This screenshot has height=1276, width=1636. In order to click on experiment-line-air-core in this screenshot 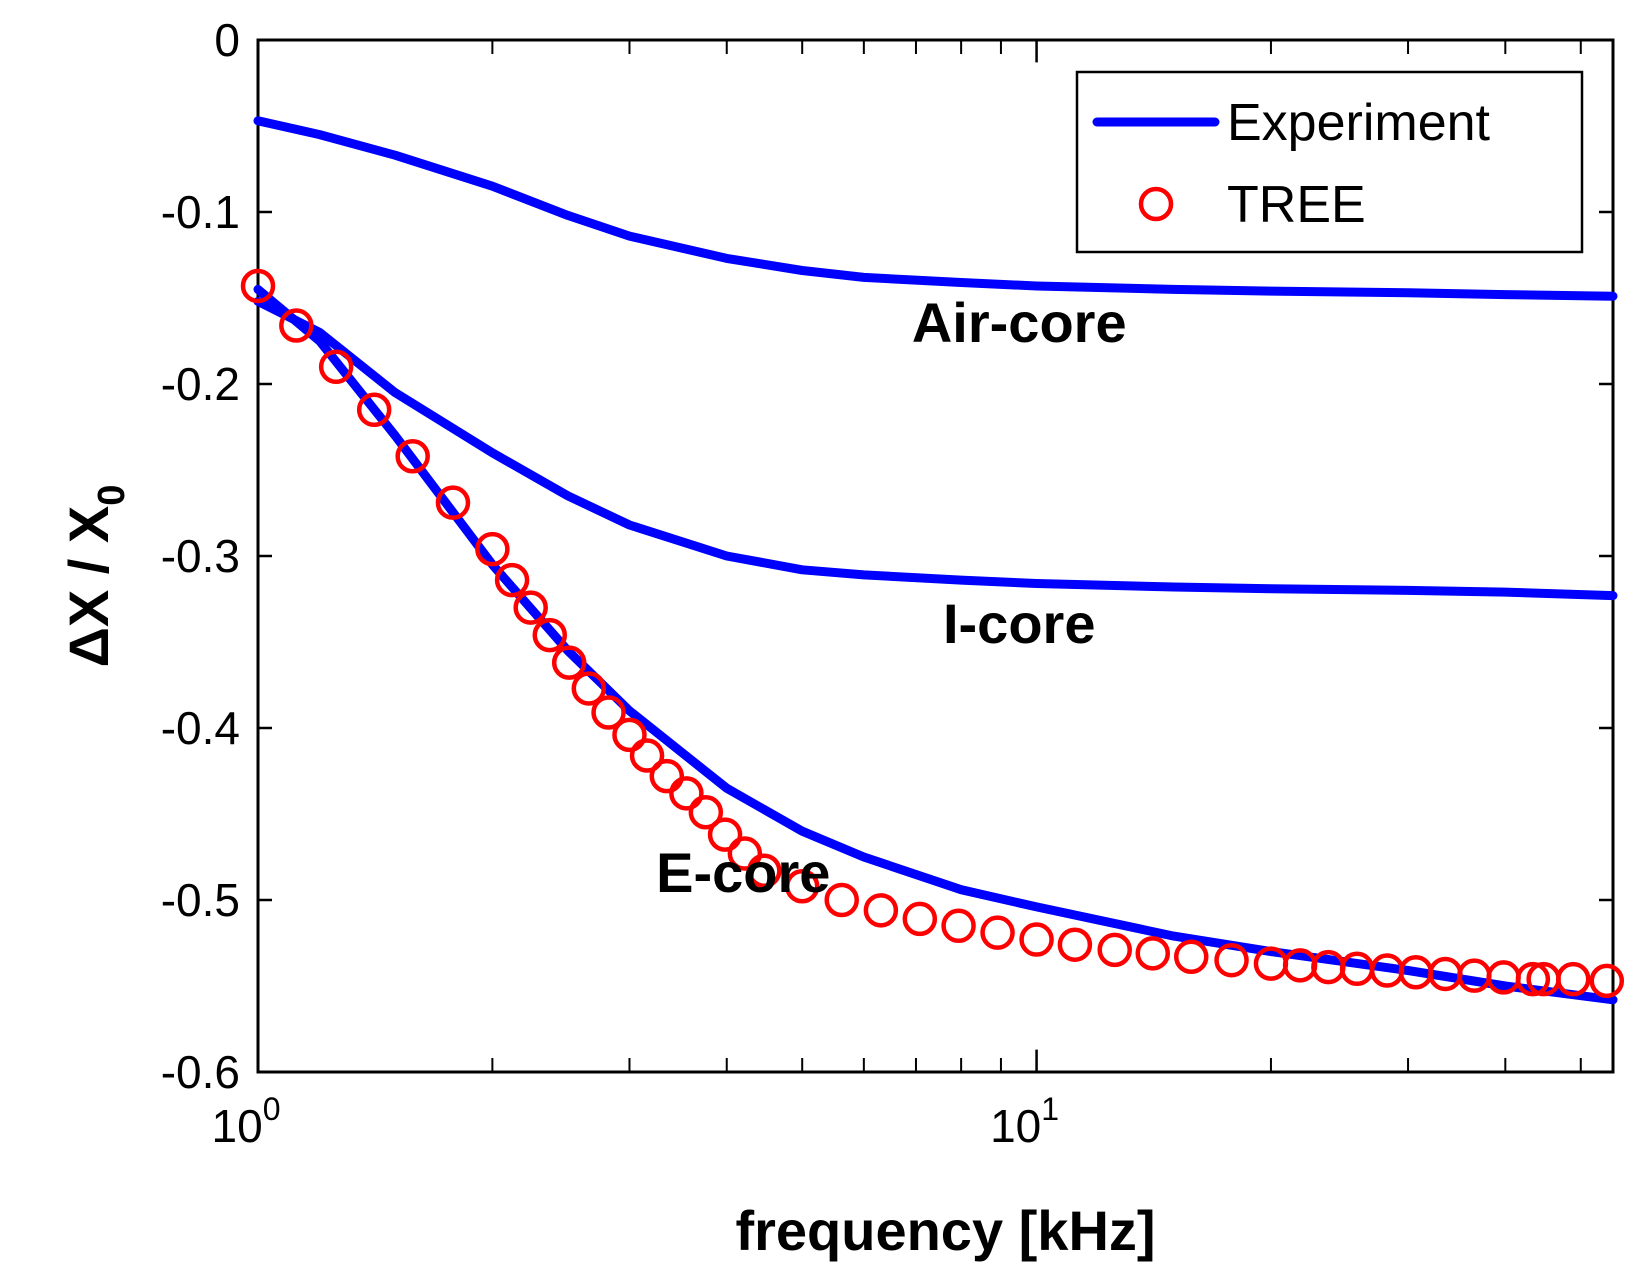, I will do `click(935, 208)`.